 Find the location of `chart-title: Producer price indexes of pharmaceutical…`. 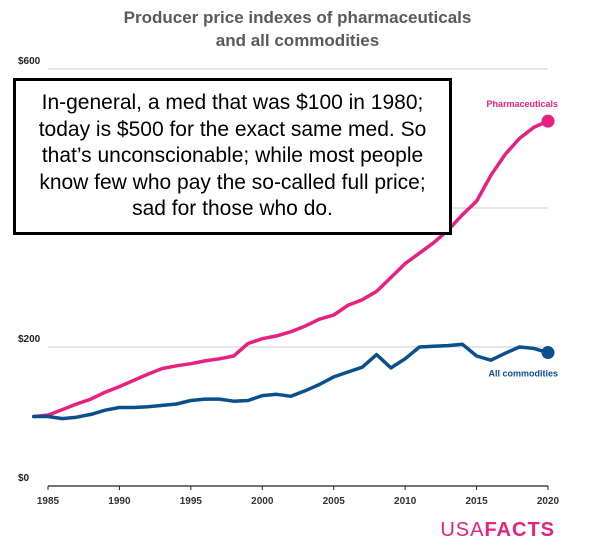

chart-title: Producer price indexes of pharmaceutical… is located at coordinates (297, 29).